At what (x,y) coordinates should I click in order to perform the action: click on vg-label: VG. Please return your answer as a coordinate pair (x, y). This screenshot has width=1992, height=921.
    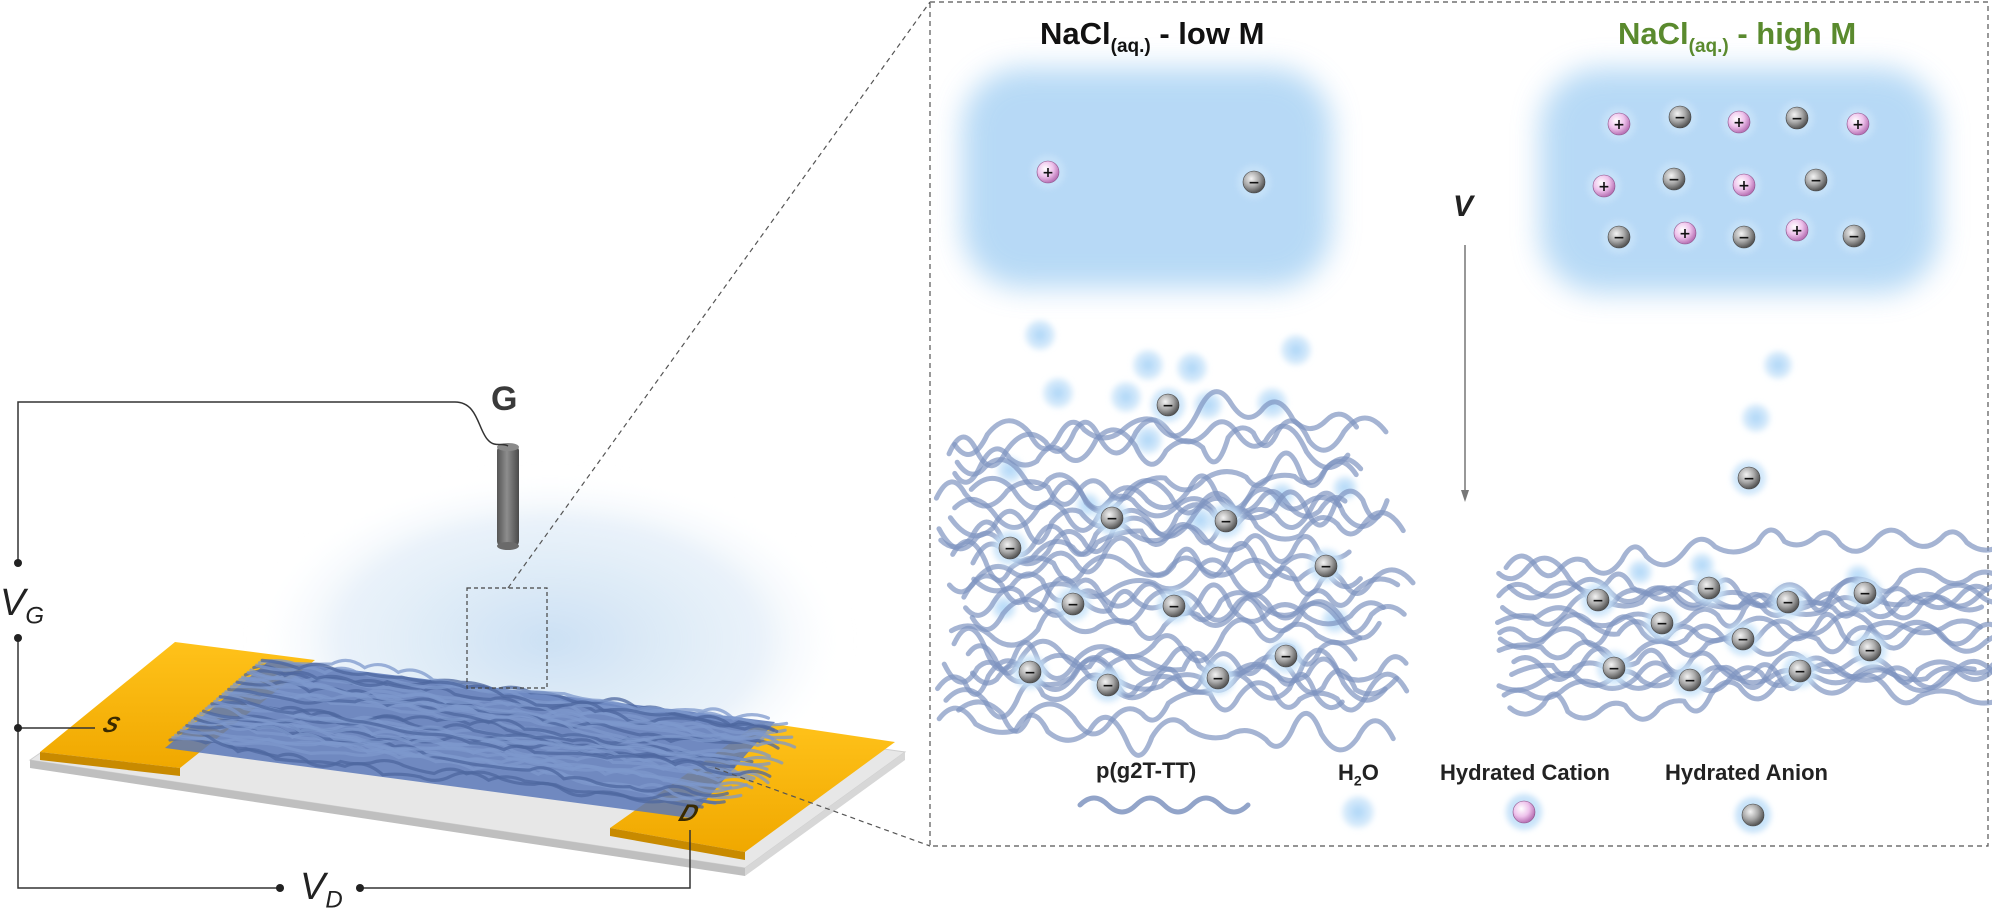
    Looking at the image, I should click on (22, 606).